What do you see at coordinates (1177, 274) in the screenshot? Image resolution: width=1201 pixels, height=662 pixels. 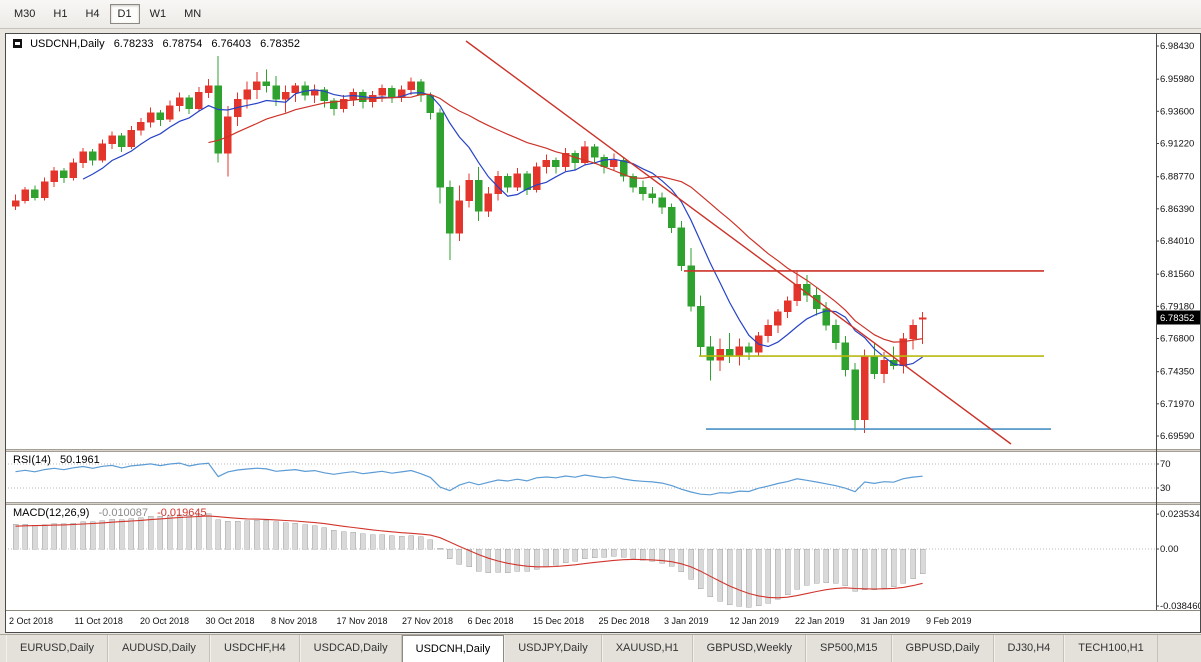 I see `price-scale-label: 6.81560` at bounding box center [1177, 274].